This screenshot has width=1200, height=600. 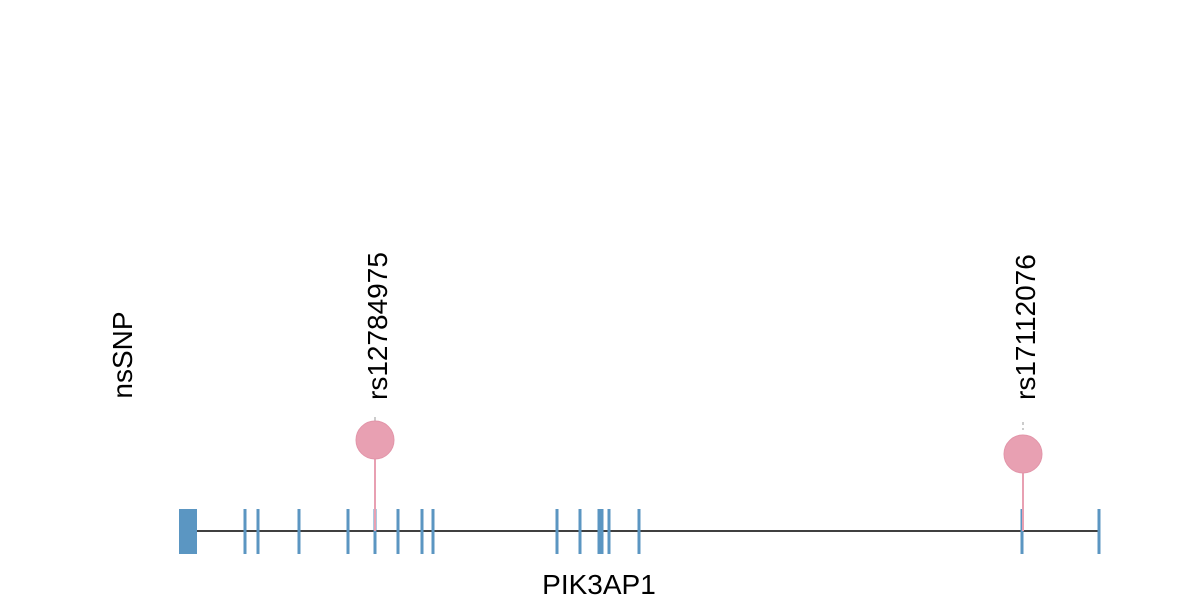 What do you see at coordinates (599, 584) in the screenshot?
I see `gene-label: PIK3AP1` at bounding box center [599, 584].